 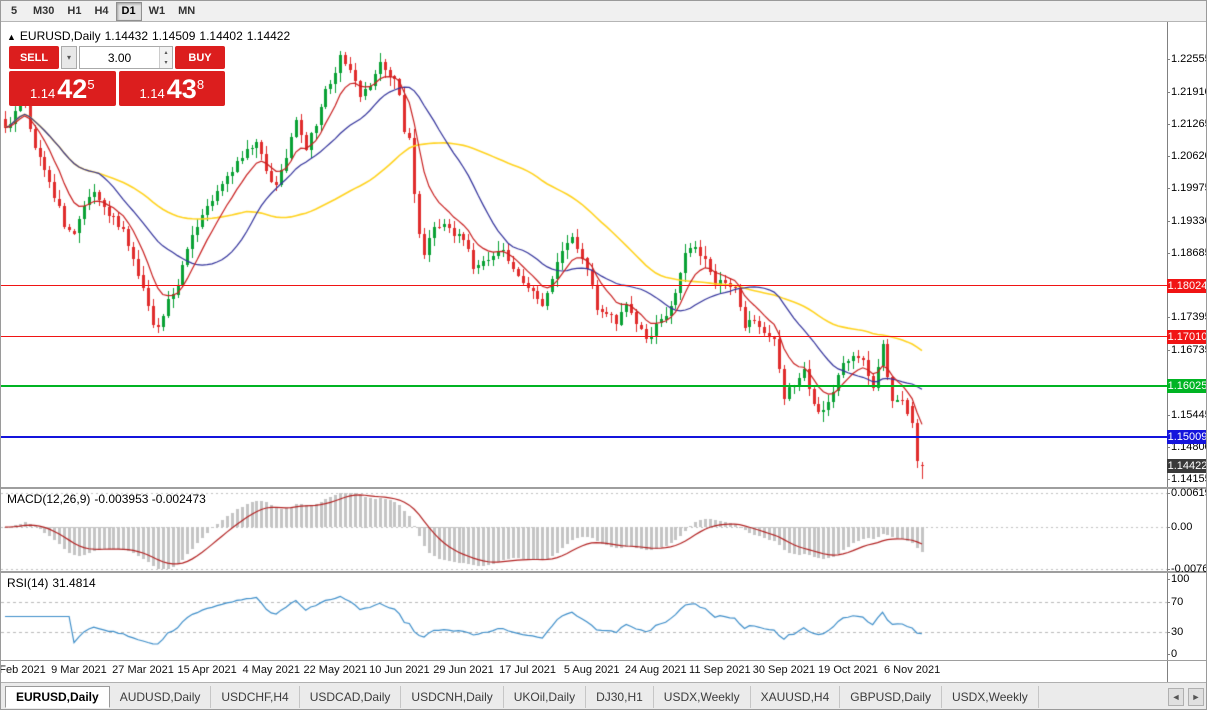 I want to click on date-label: 17 Jul 2021, so click(x=528, y=670).